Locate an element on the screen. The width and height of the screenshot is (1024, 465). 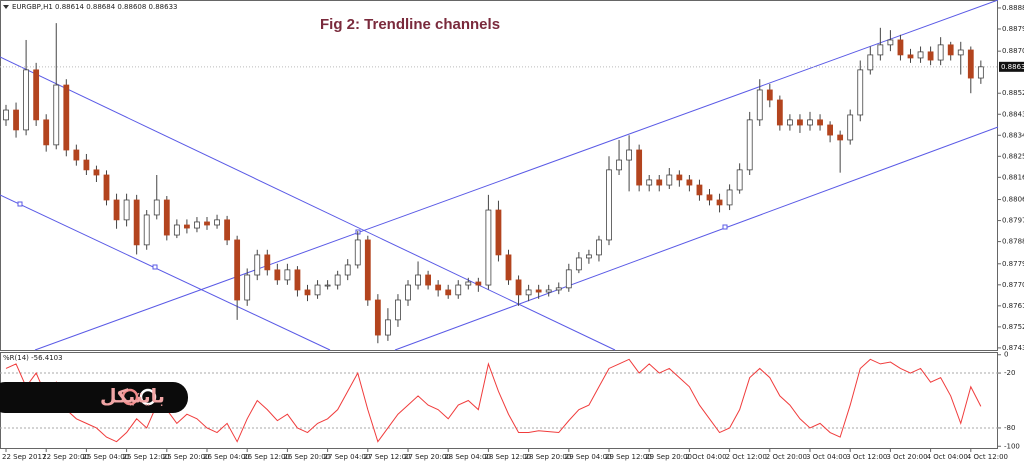
y-tick-label: 0.88700 is located at coordinates (1013, 51).